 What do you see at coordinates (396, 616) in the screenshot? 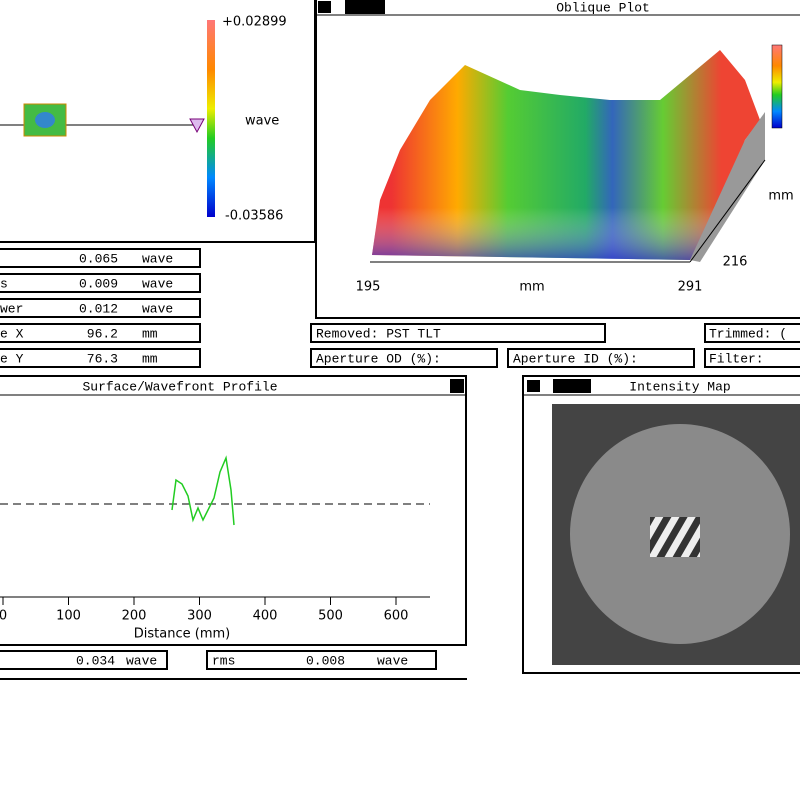
I see `x-tick-label: 600` at bounding box center [396, 616].